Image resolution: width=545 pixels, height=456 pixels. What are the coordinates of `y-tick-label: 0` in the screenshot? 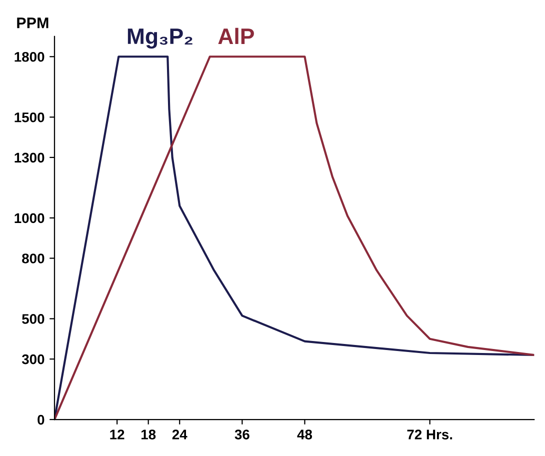 It's located at (41, 419).